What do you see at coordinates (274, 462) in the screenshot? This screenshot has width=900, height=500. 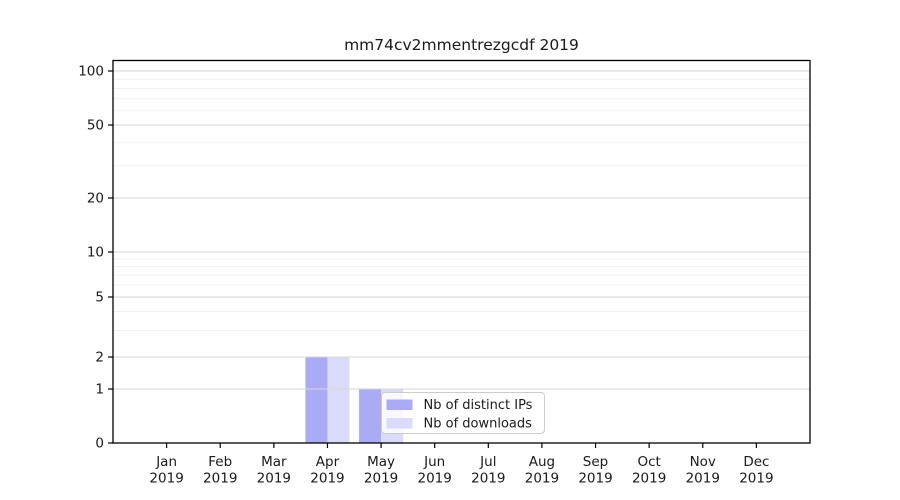 I see `x-tick-label: Mar` at bounding box center [274, 462].